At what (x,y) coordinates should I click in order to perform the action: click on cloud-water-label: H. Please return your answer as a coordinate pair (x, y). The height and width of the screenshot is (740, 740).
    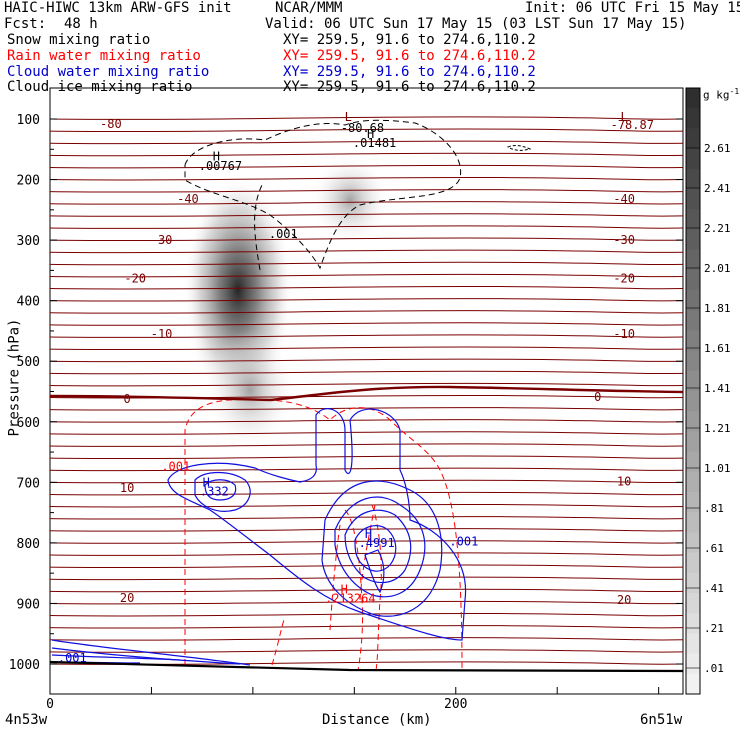
    Looking at the image, I should click on (368, 534).